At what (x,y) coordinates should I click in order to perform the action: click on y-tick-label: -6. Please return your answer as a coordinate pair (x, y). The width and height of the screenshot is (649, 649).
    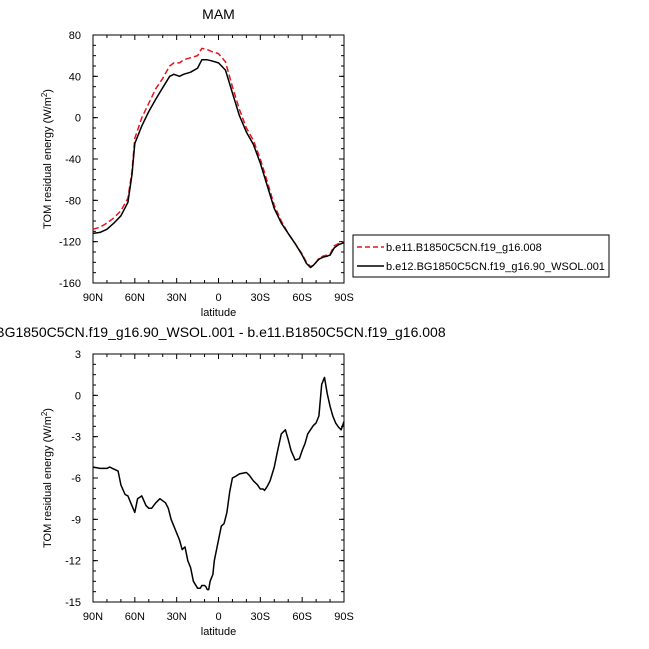
    Looking at the image, I should click on (76, 479).